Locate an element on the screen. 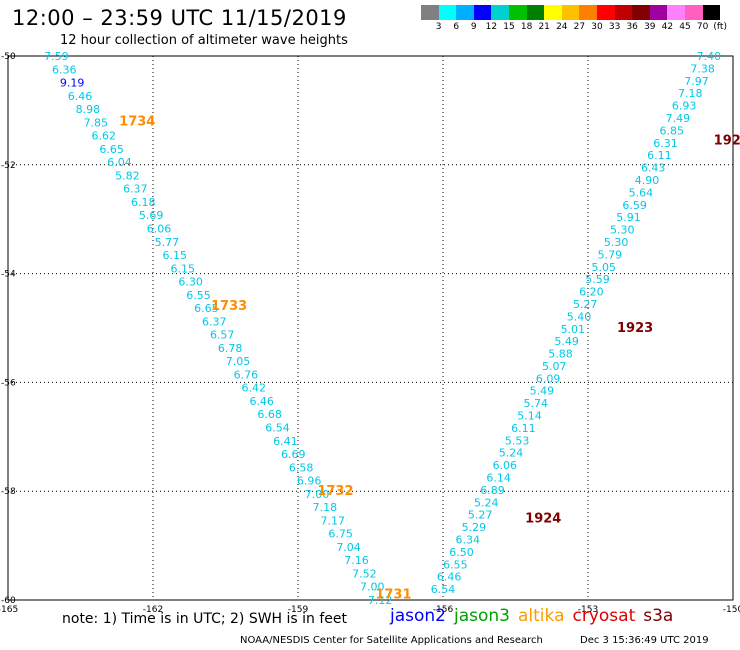 This screenshot has height=650, width=740. legend-label: 70 is located at coordinates (702, 27).